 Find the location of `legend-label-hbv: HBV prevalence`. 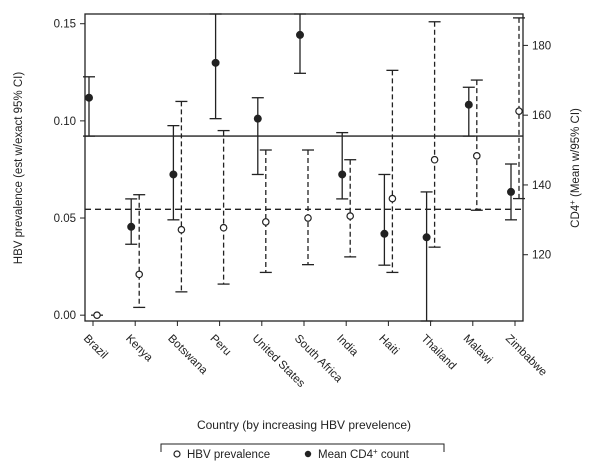

legend-label-hbv: HBV prevalence is located at coordinates (228, 455).